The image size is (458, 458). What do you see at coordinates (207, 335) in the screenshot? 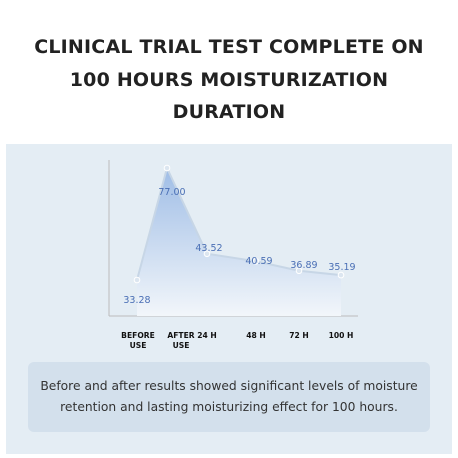
I see `tick-label-3-1: 24 H` at bounding box center [207, 335].